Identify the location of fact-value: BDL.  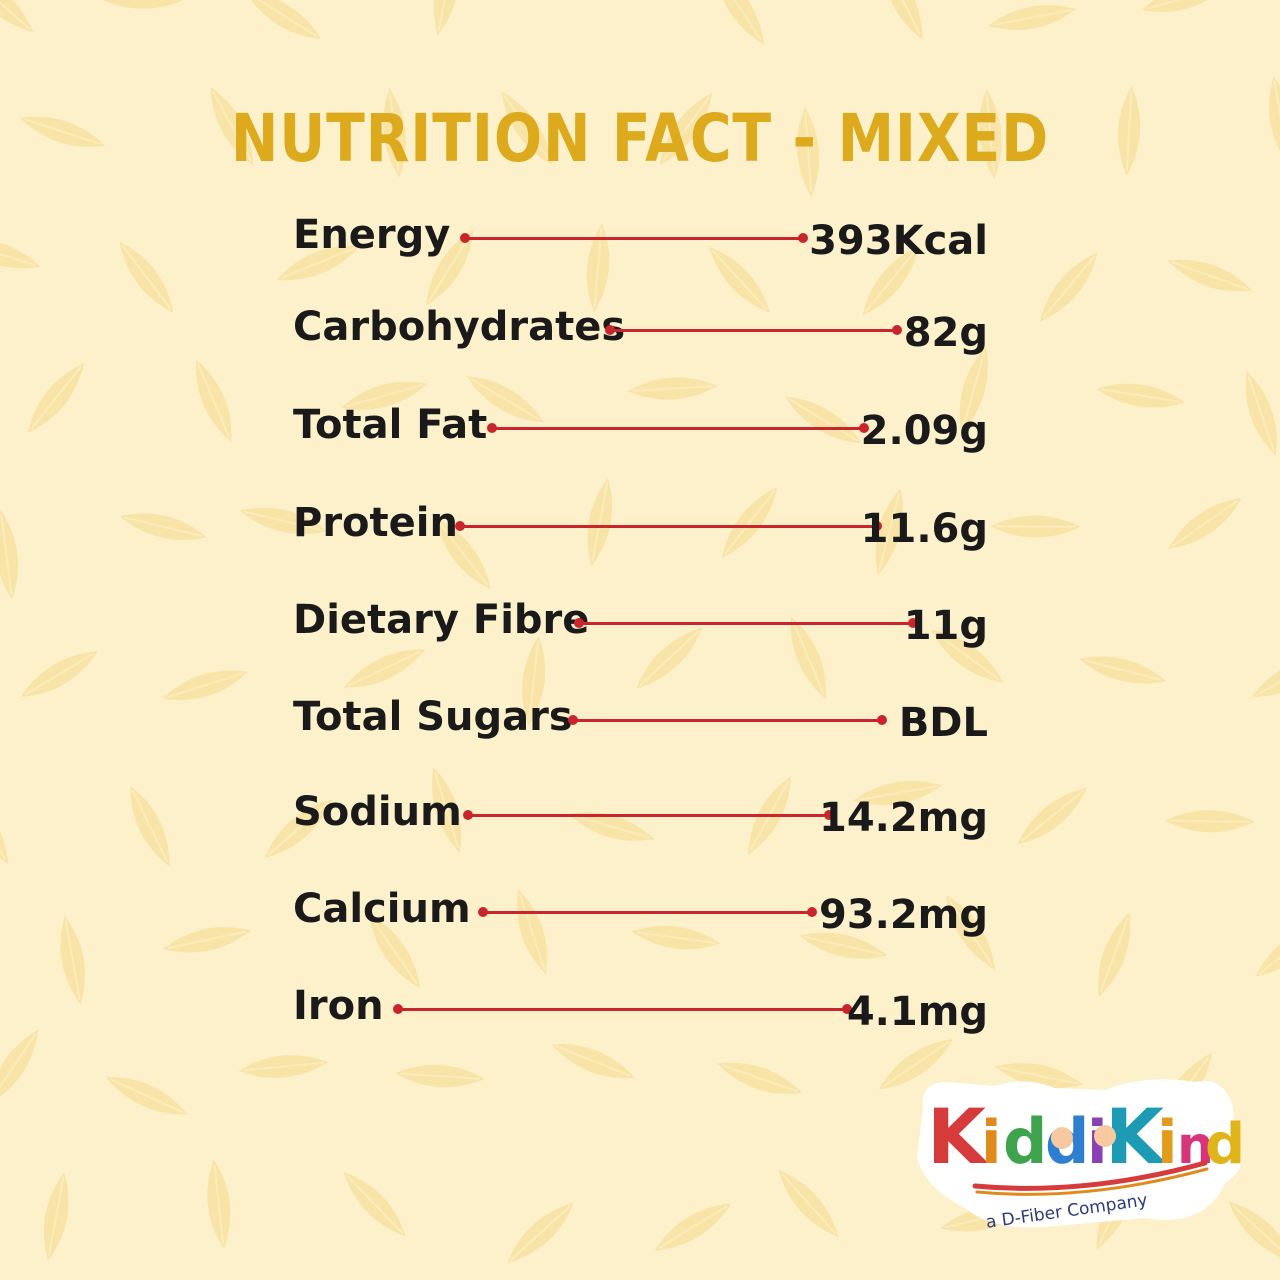
(943, 723).